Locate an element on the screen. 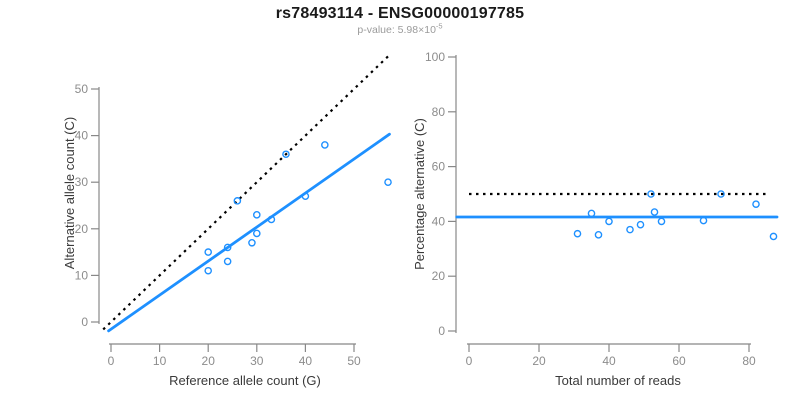 The width and height of the screenshot is (800, 400). y-tick-label: 100 is located at coordinates (435, 57).